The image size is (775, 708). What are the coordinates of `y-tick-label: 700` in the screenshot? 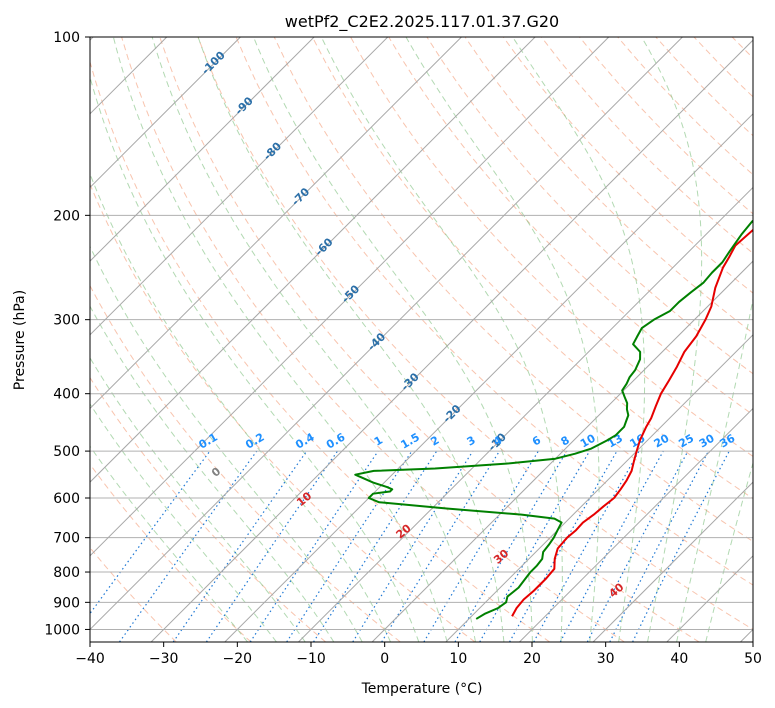 It's located at (66, 539).